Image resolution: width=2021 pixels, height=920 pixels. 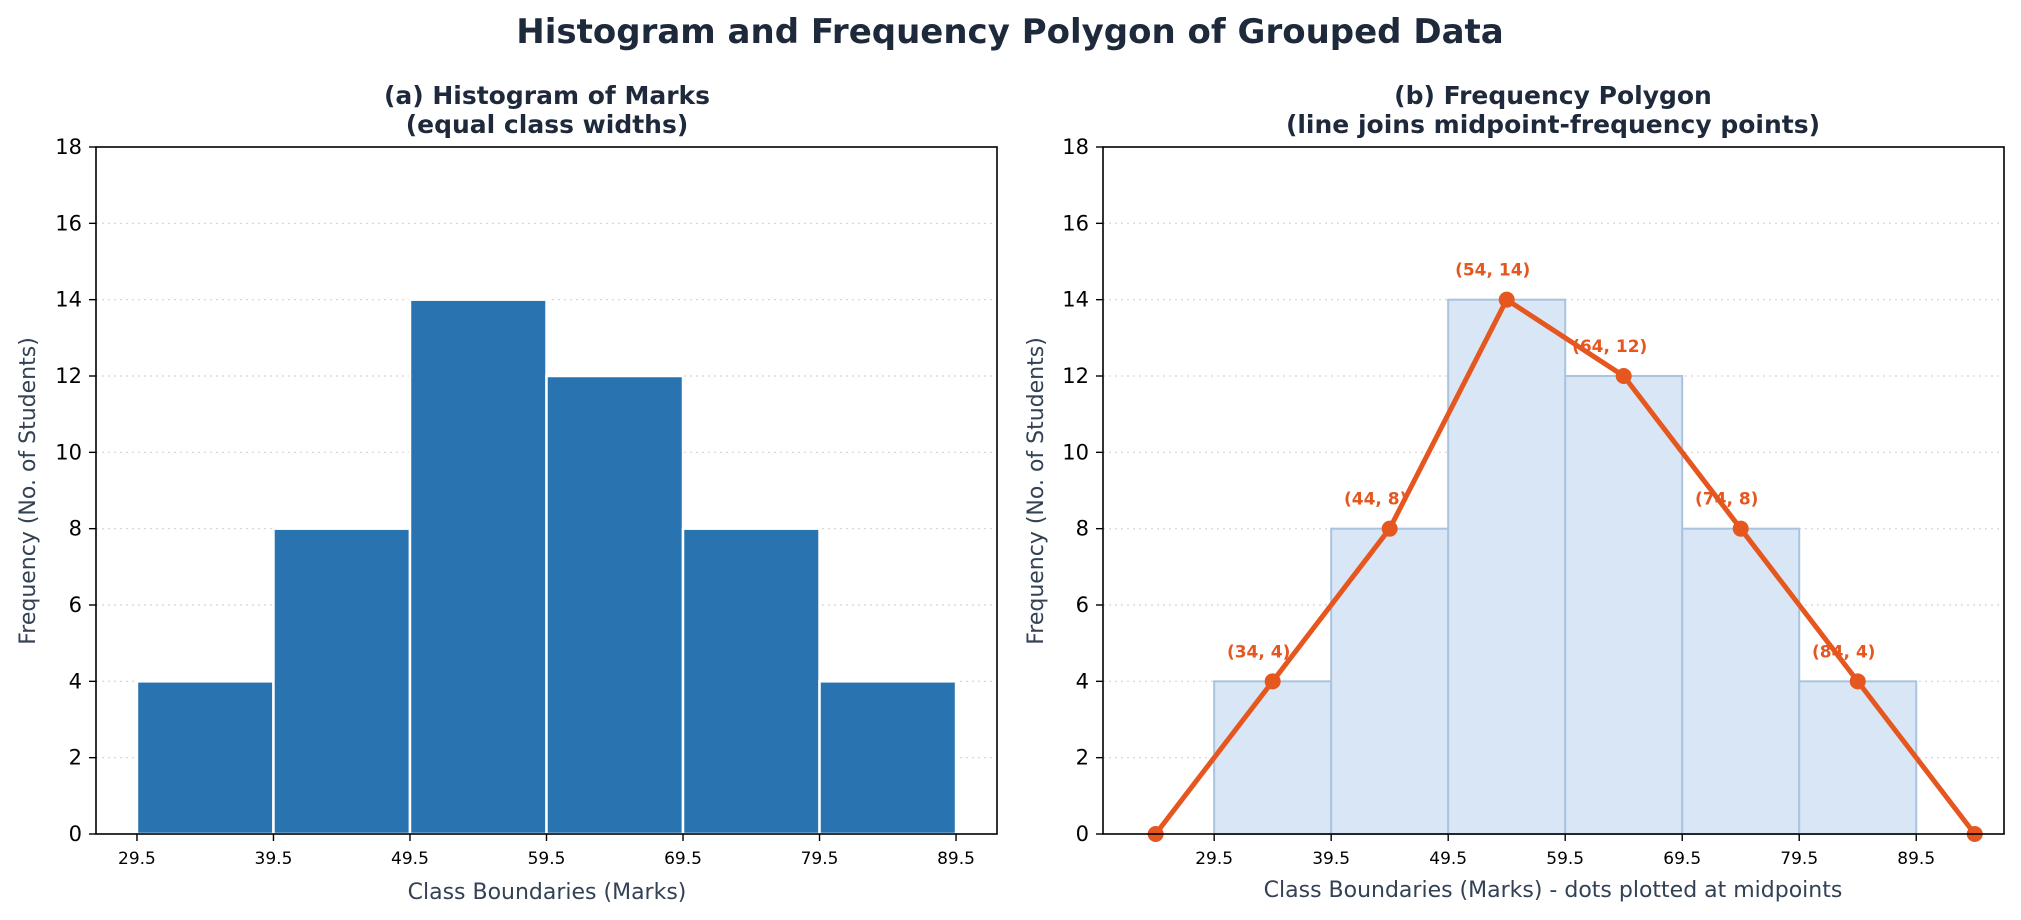 I want to click on polygon-y-axis-label: Frequency (No. of Students), so click(x=1036, y=491).